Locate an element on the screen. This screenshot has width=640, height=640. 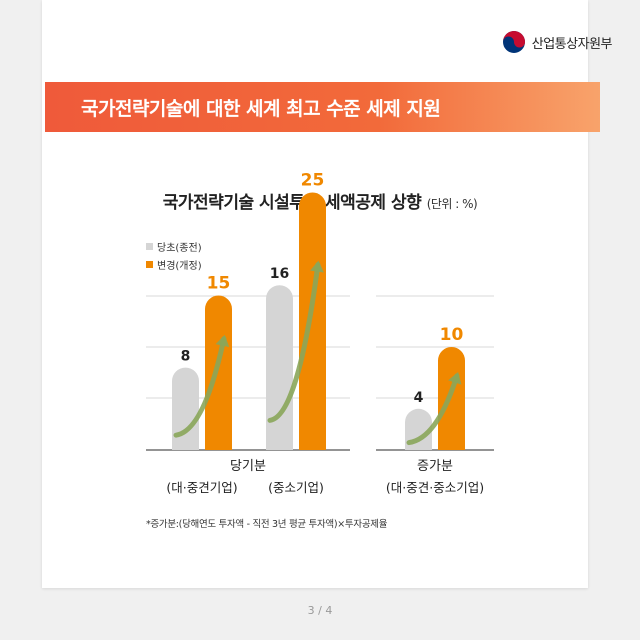
subgroup-label: (대·중견기업) is located at coordinates (201, 487).